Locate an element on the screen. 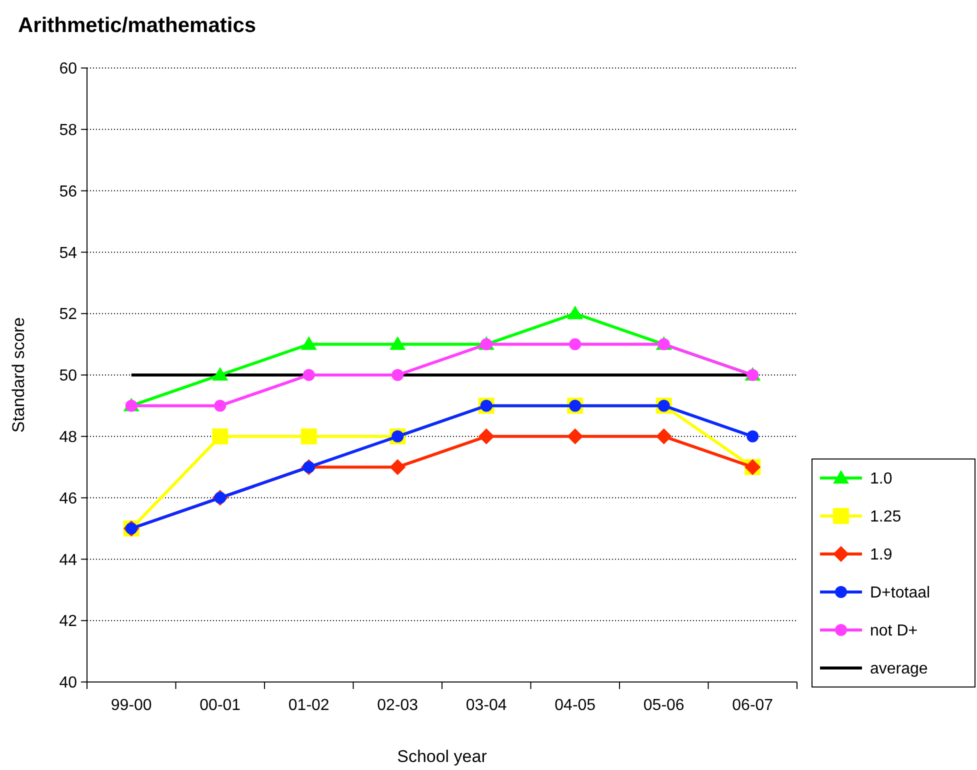 Image resolution: width=977 pixels, height=770 pixels. y-tick-label: 54 is located at coordinates (68, 253).